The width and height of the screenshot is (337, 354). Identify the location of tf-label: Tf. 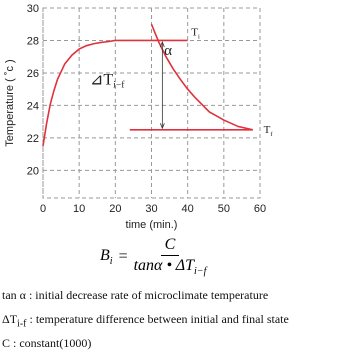
(269, 131).